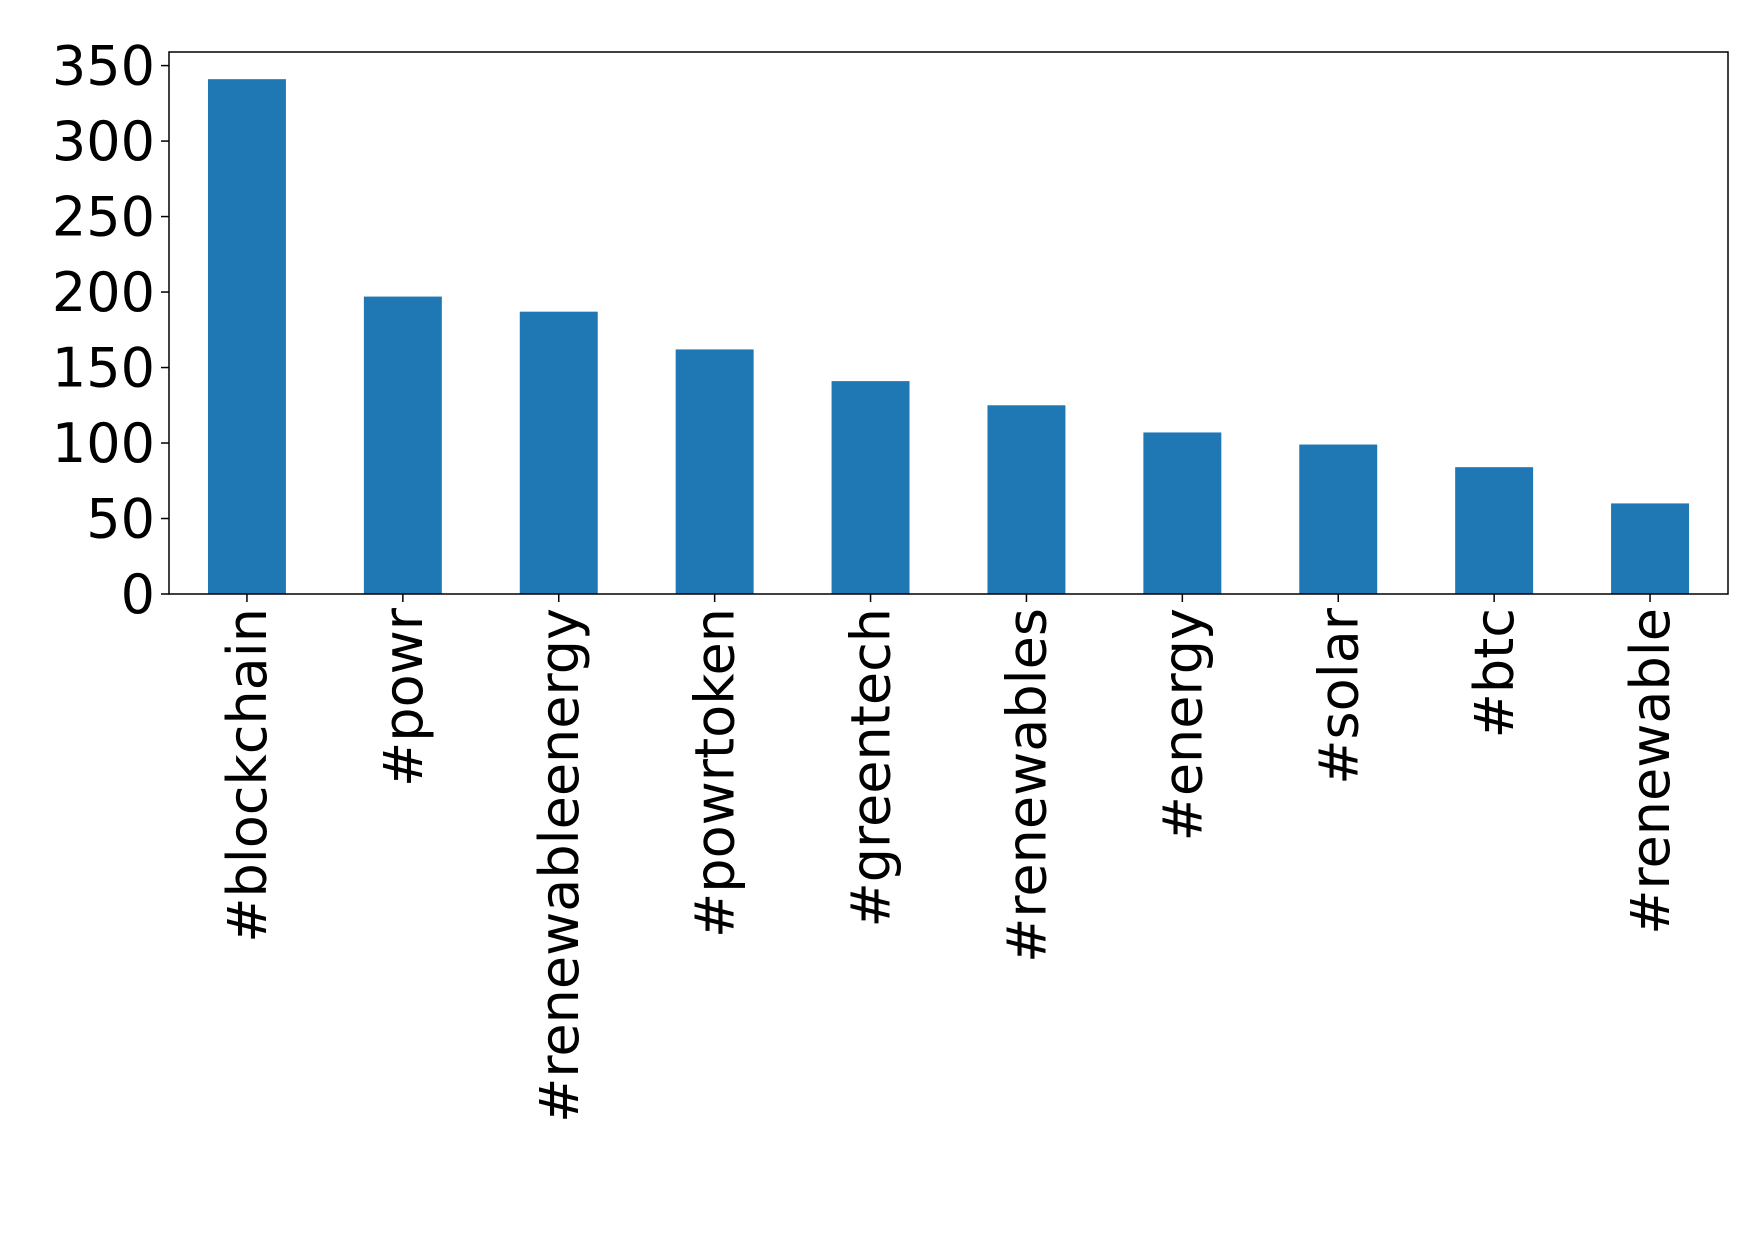 This screenshot has width=1759, height=1237. Describe the element at coordinates (403, 697) in the screenshot. I see `x-tick-label: #powr` at that location.